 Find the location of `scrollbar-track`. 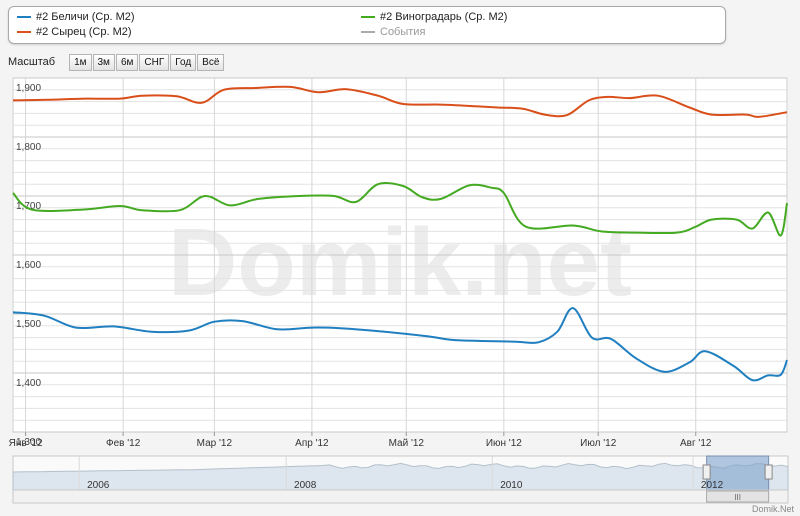

scrollbar-track is located at coordinates (400, 496).